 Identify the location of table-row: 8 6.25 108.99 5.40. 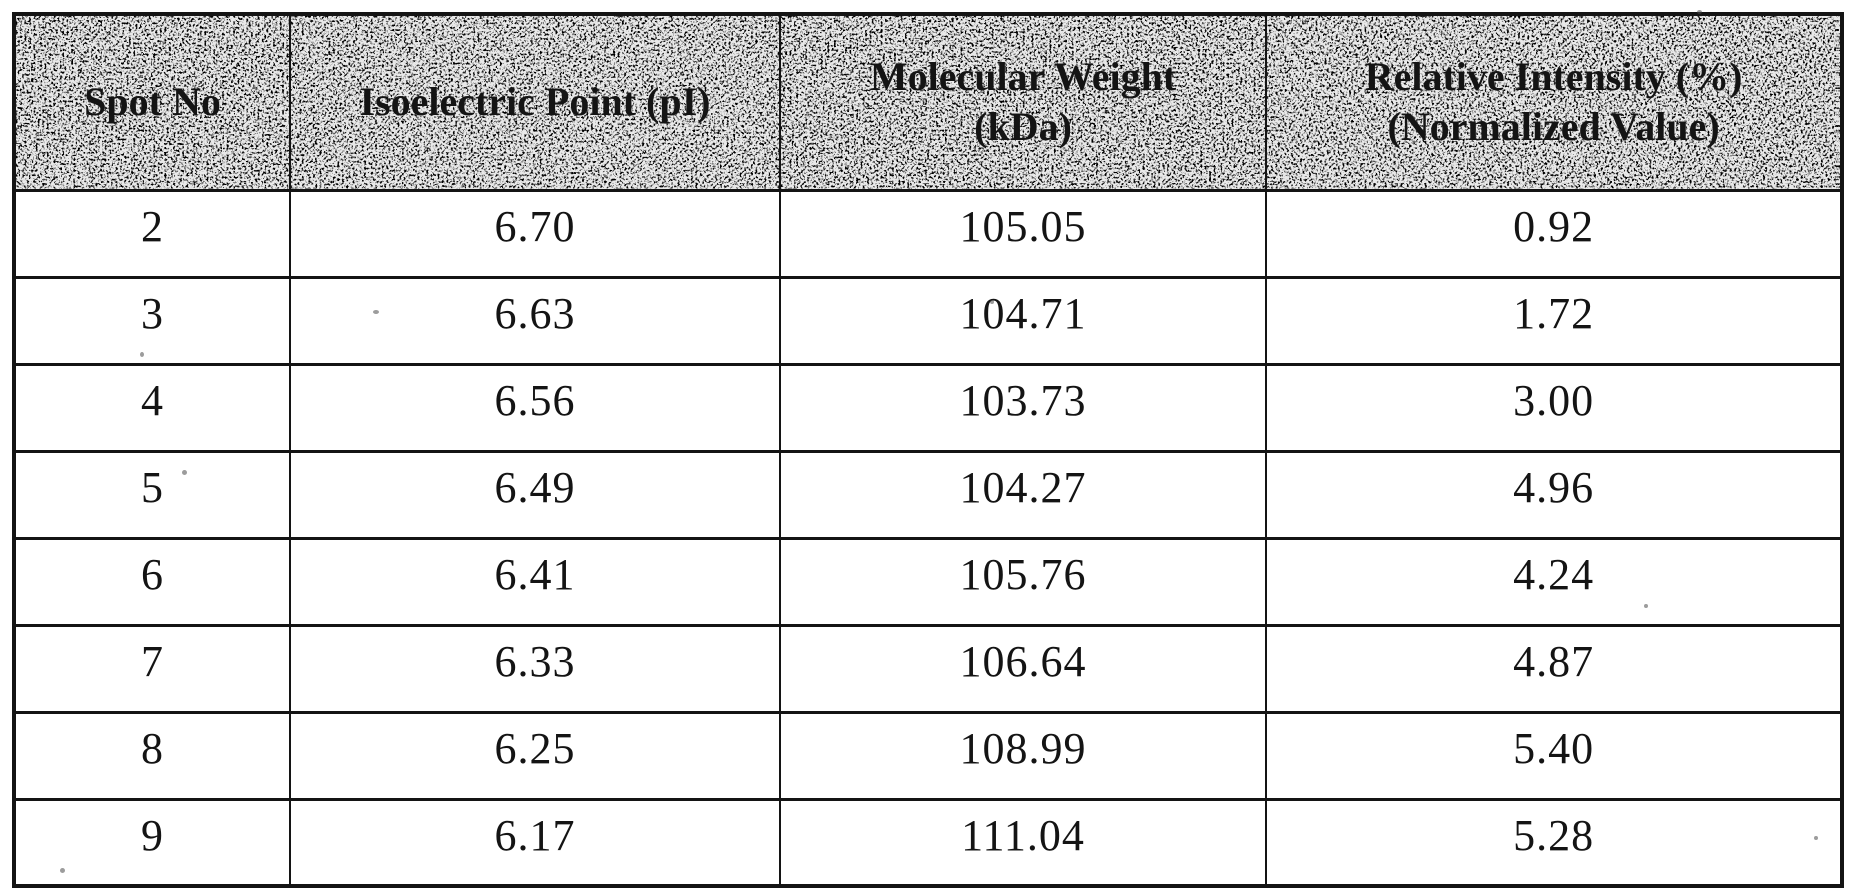
(927, 755).